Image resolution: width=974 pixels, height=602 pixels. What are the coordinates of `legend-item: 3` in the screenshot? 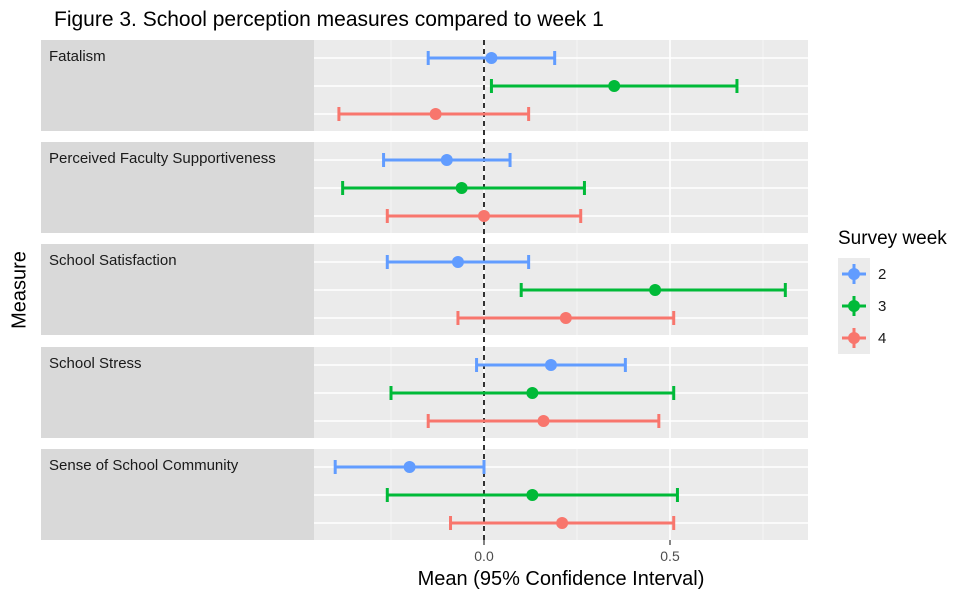 It's located at (892, 306).